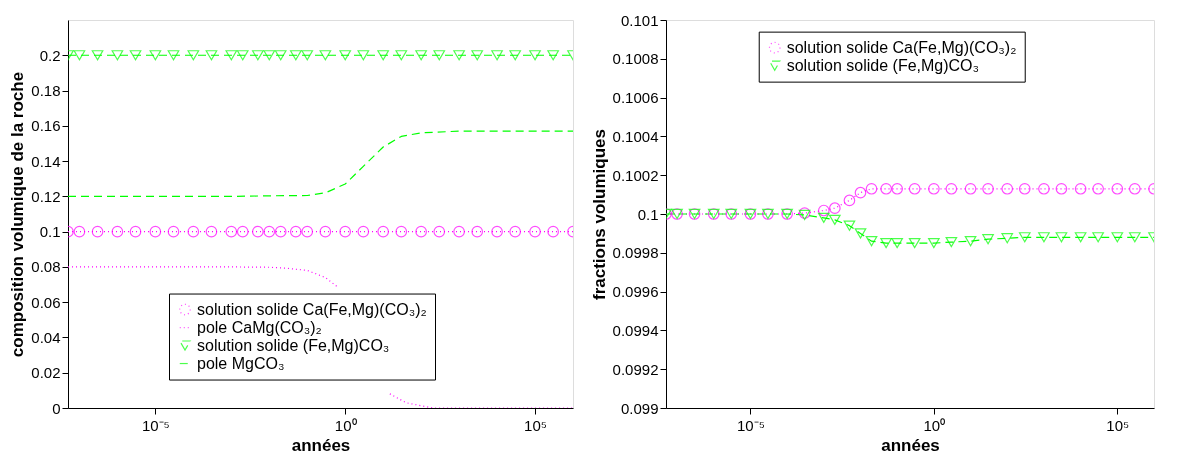 The width and height of the screenshot is (1197, 465). I want to click on y-tick-label: 0.0994, so click(635, 330).